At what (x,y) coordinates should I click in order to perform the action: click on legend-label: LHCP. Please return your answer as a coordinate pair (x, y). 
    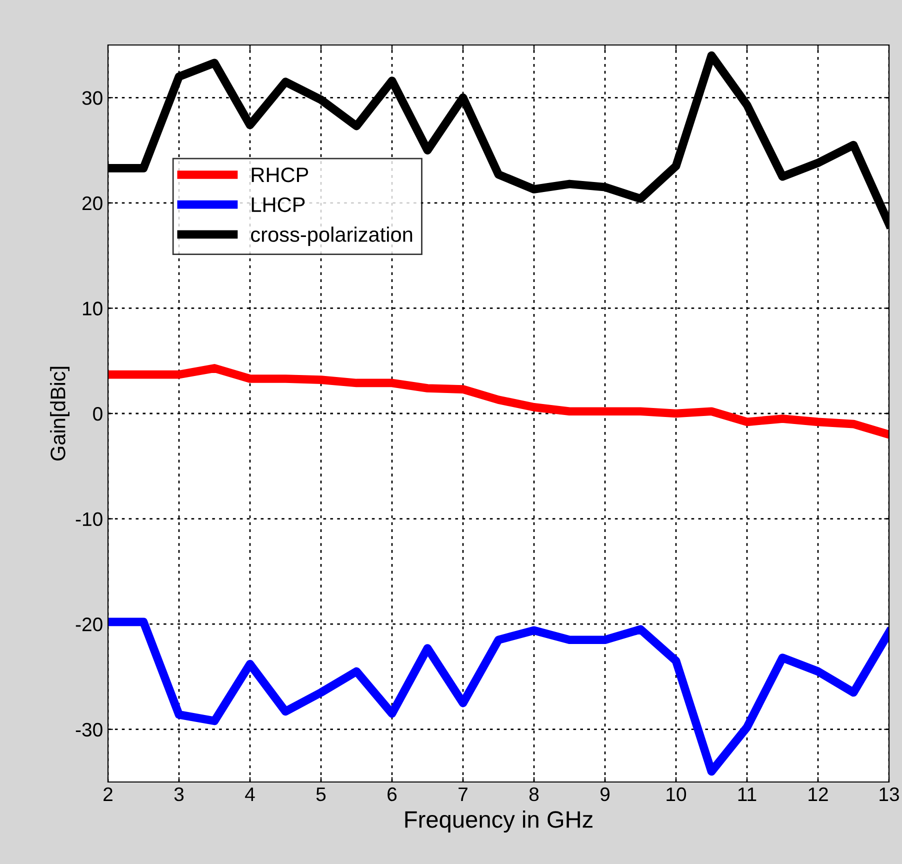
    Looking at the image, I should click on (278, 204).